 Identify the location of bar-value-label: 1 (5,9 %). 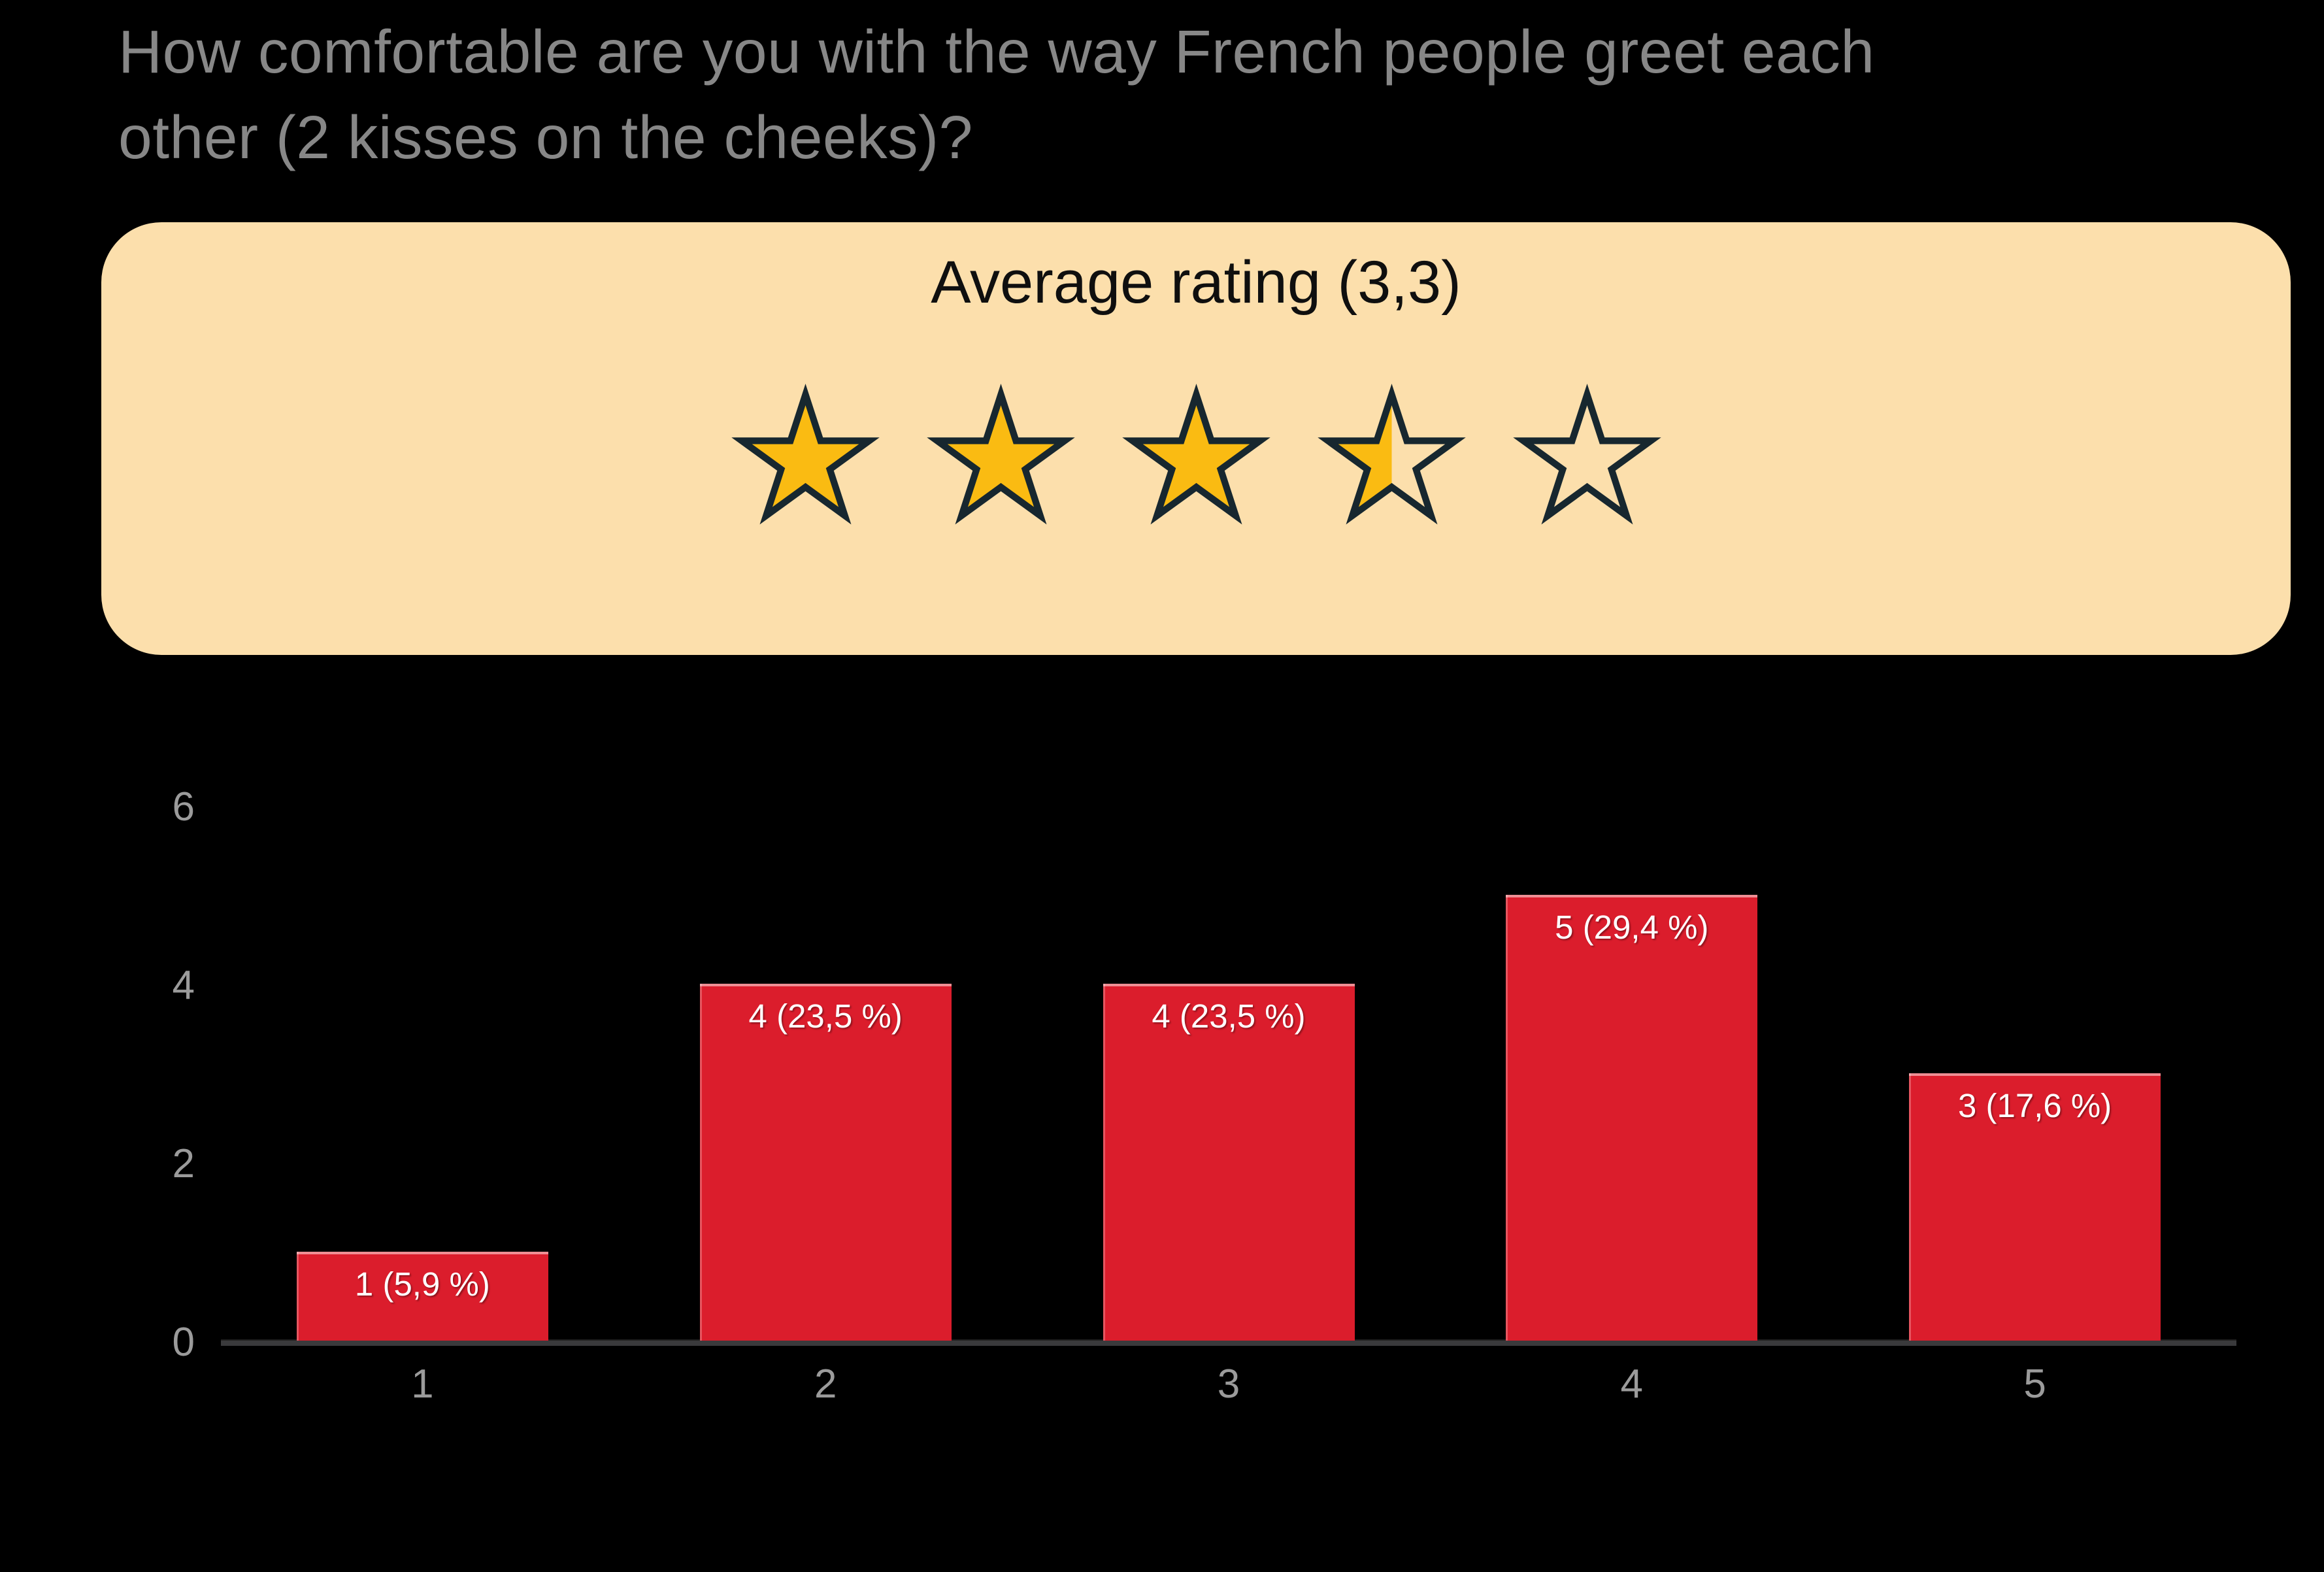
(422, 1284).